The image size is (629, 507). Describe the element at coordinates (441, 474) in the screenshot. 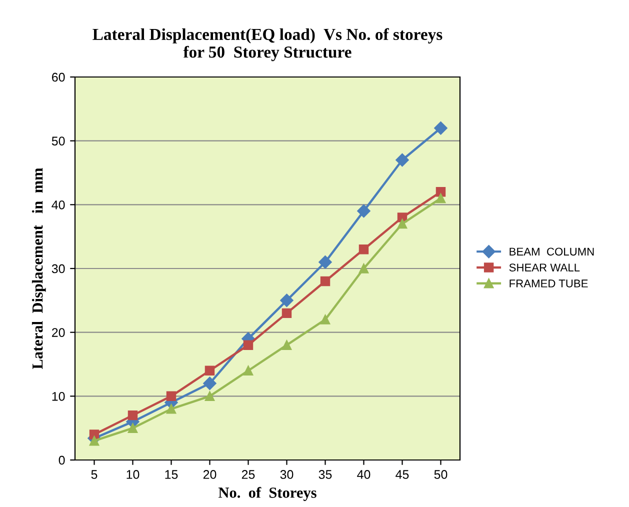

I see `x-tick-label: 50` at that location.